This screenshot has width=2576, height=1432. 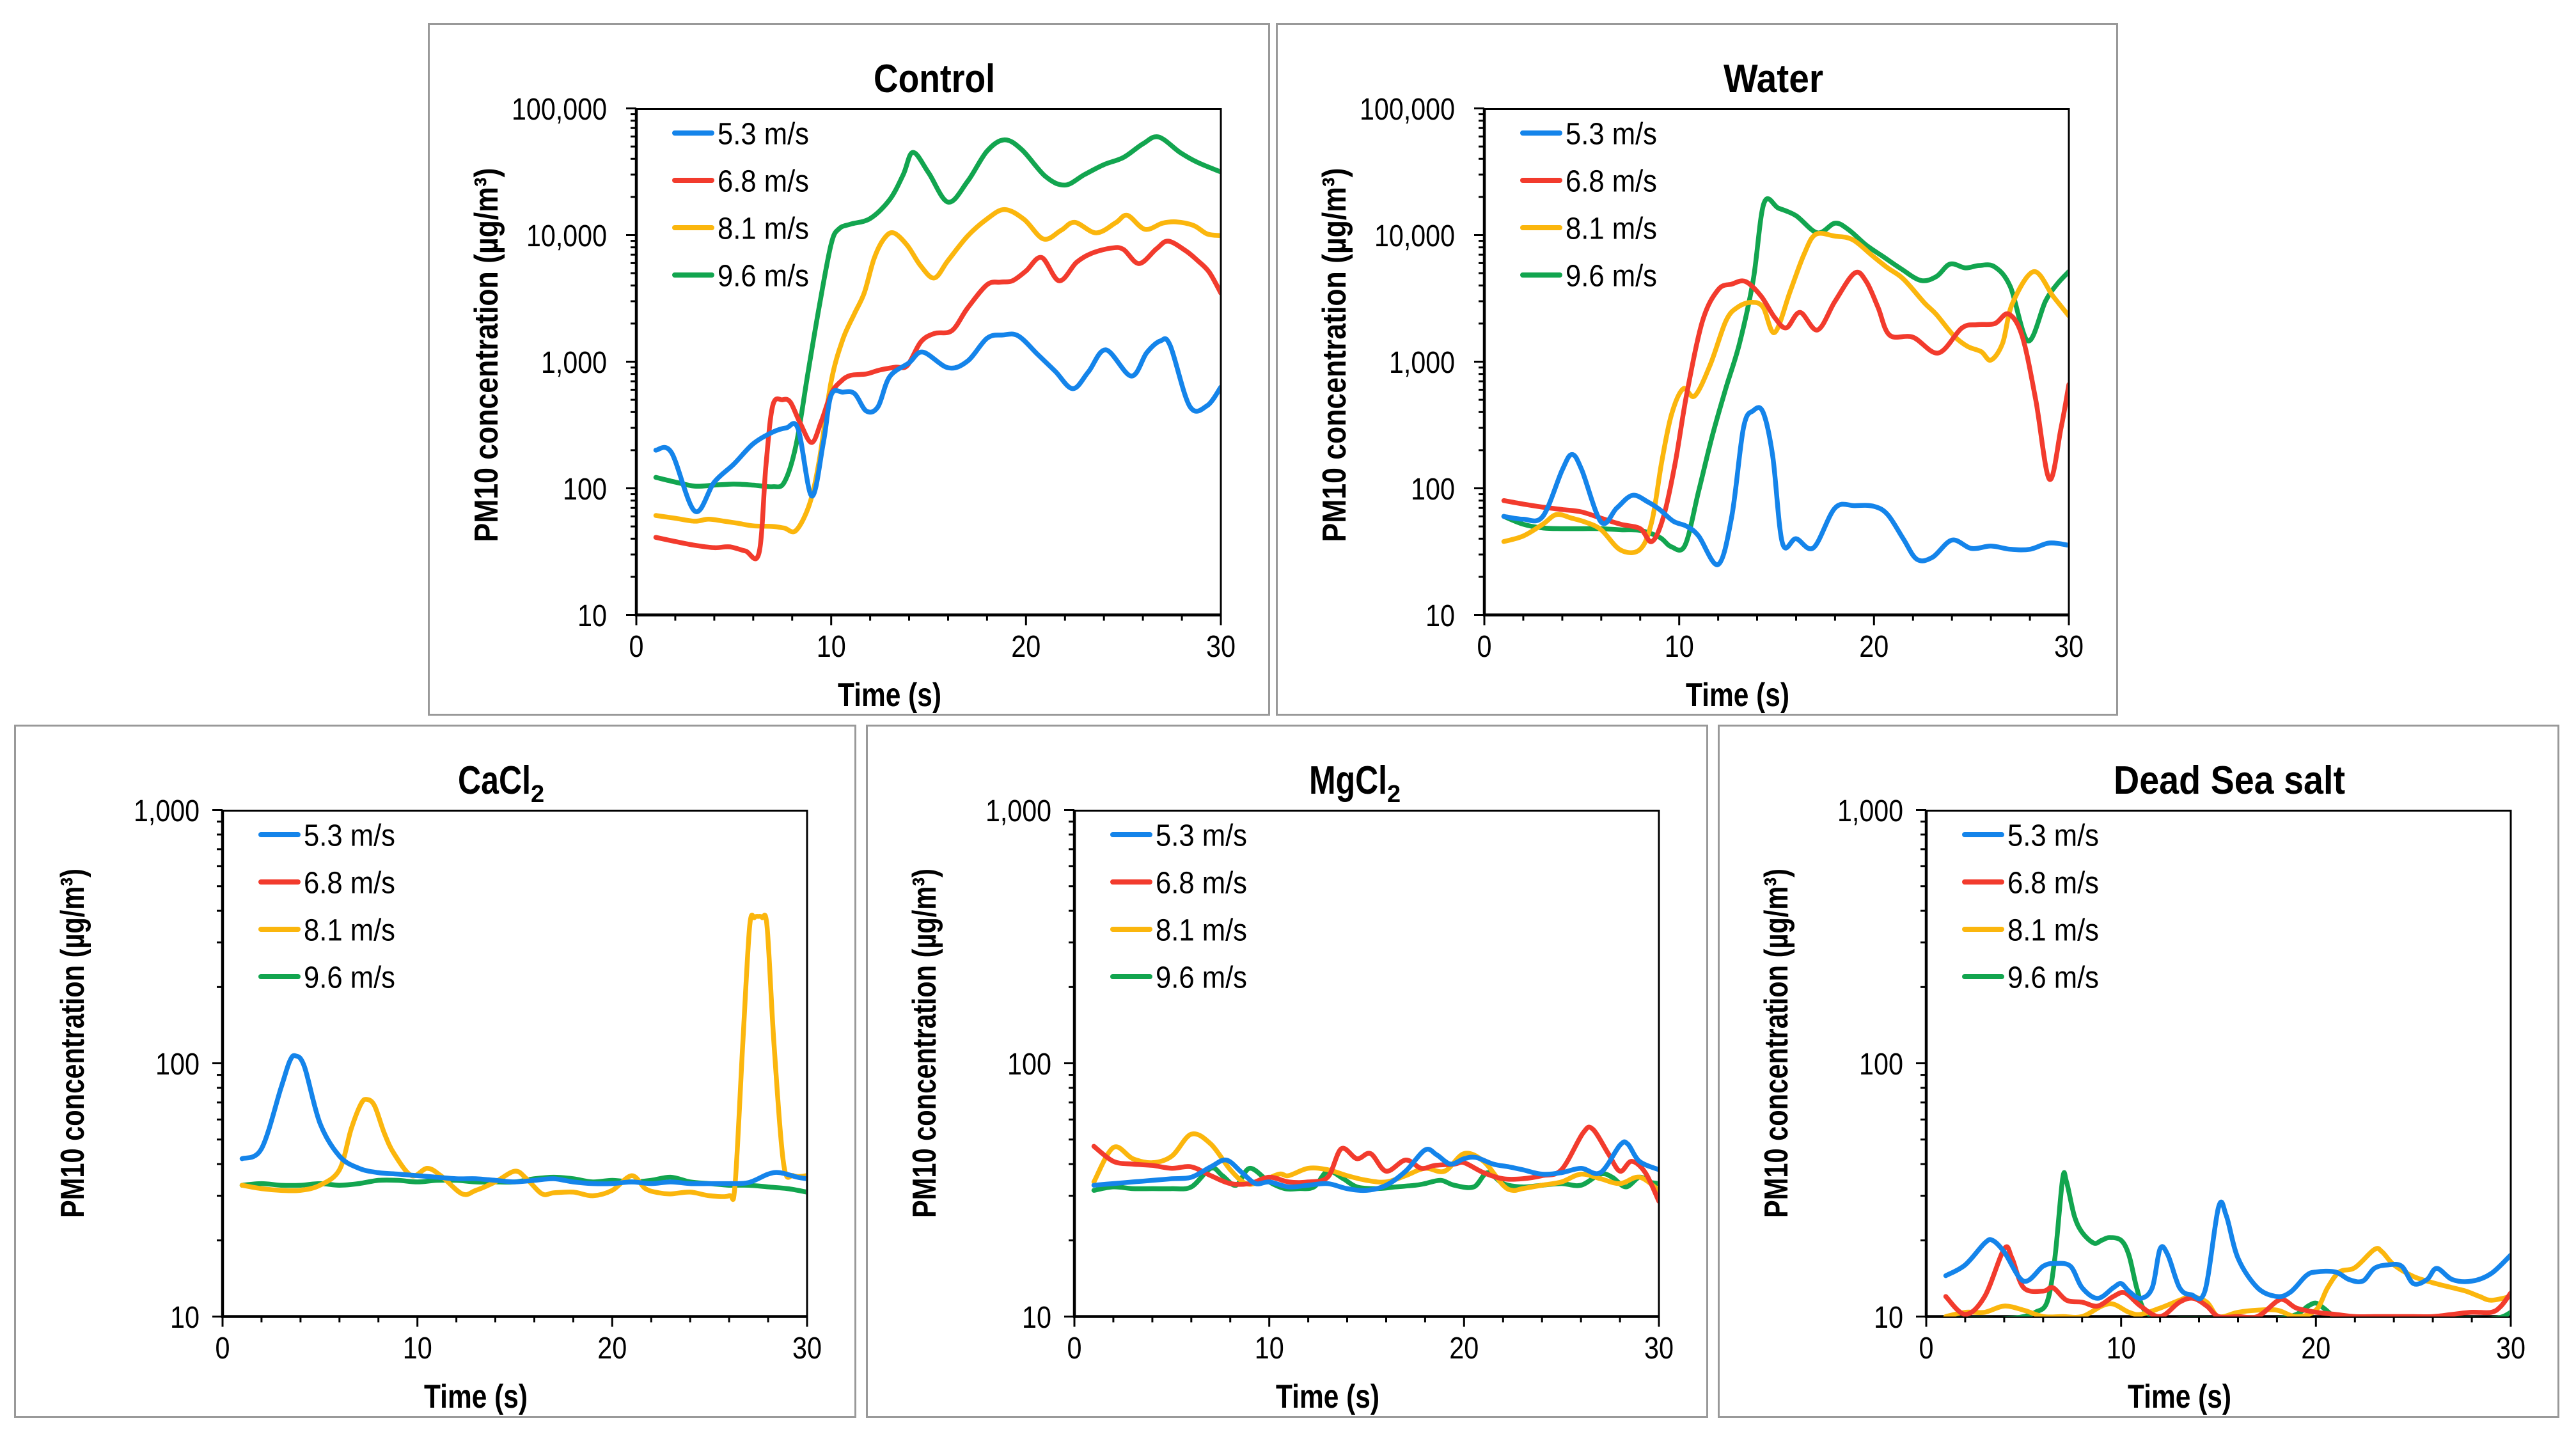 What do you see at coordinates (1355, 783) in the screenshot?
I see `svg-text: MgCl2` at bounding box center [1355, 783].